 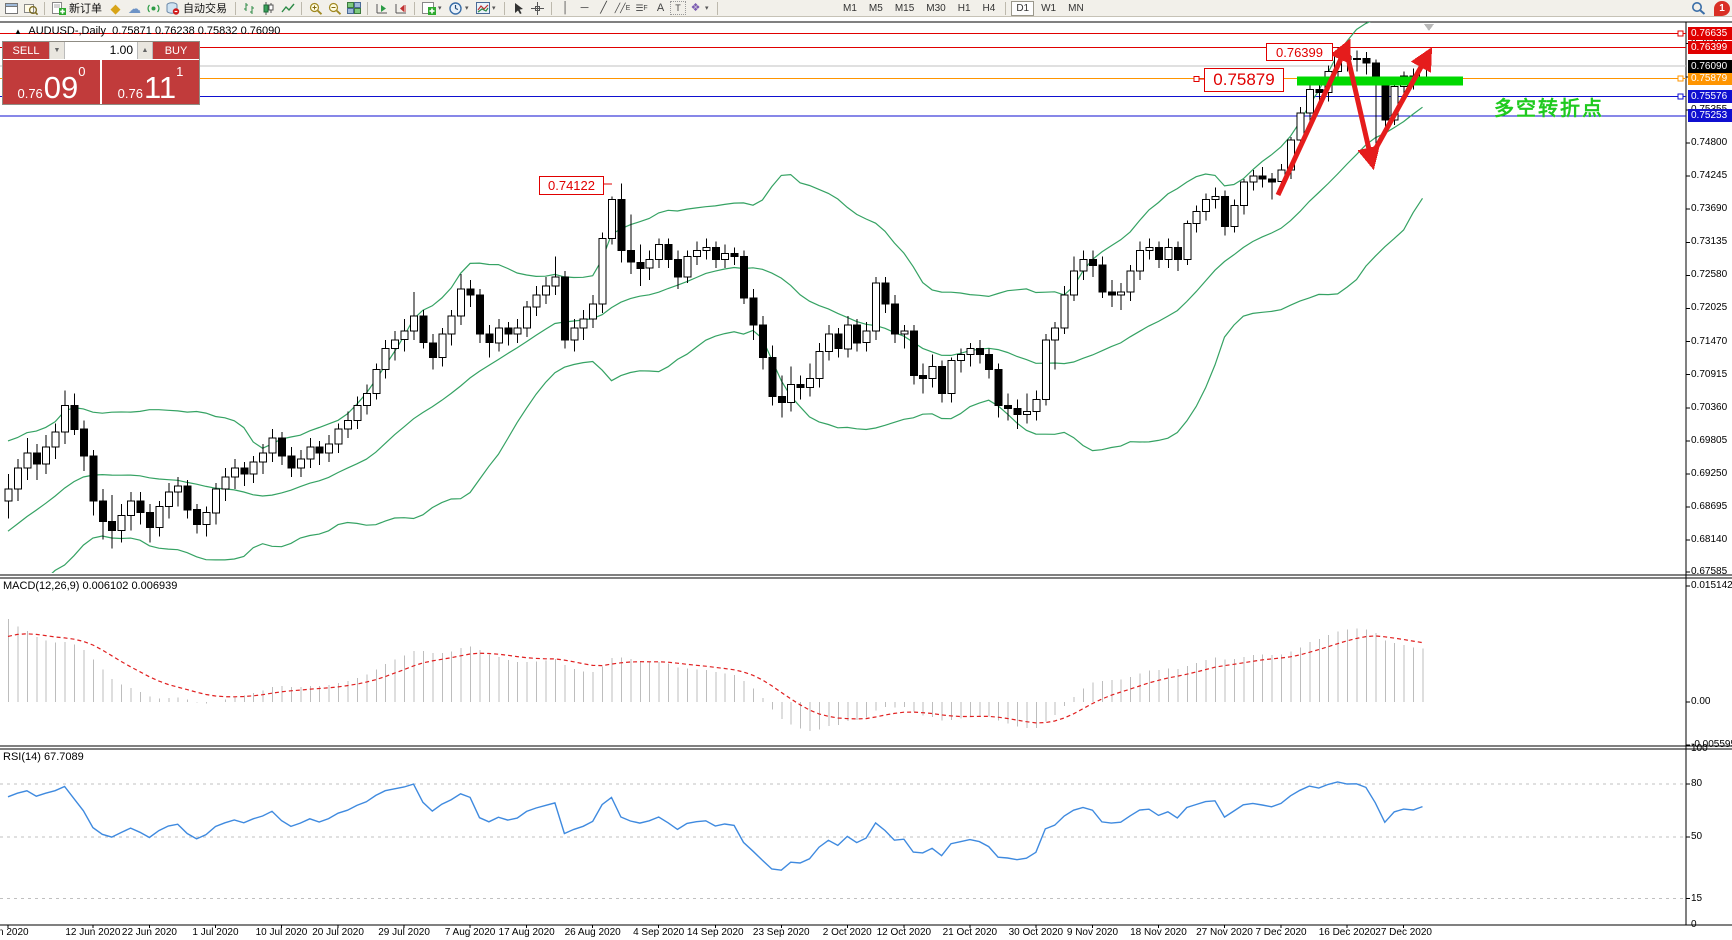 I want to click on time-axis-label: 29 Jul 2020, so click(x=404, y=932).